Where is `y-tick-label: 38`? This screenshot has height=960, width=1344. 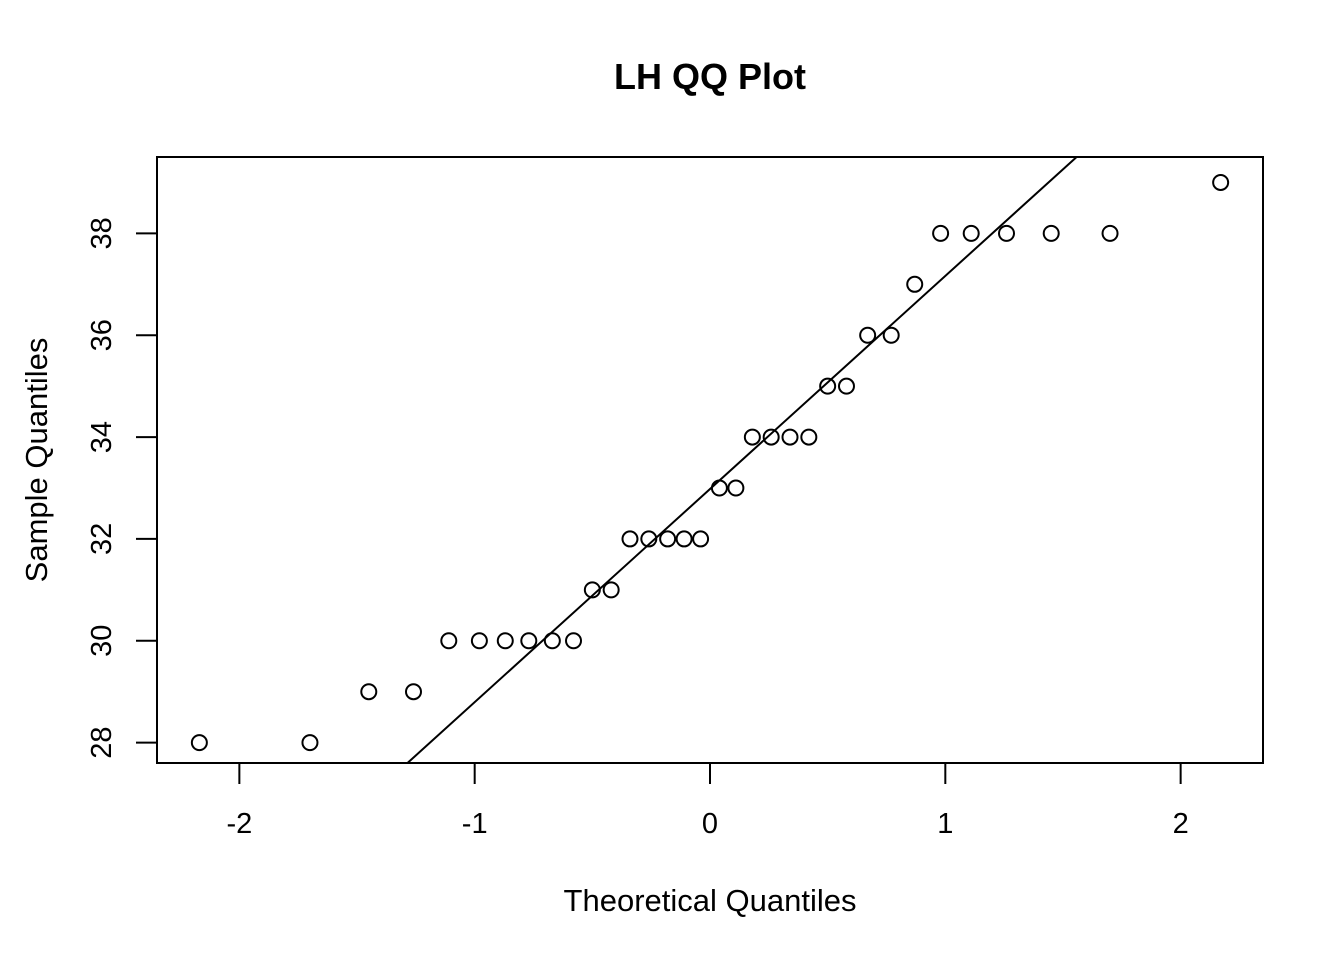 y-tick-label: 38 is located at coordinates (102, 233).